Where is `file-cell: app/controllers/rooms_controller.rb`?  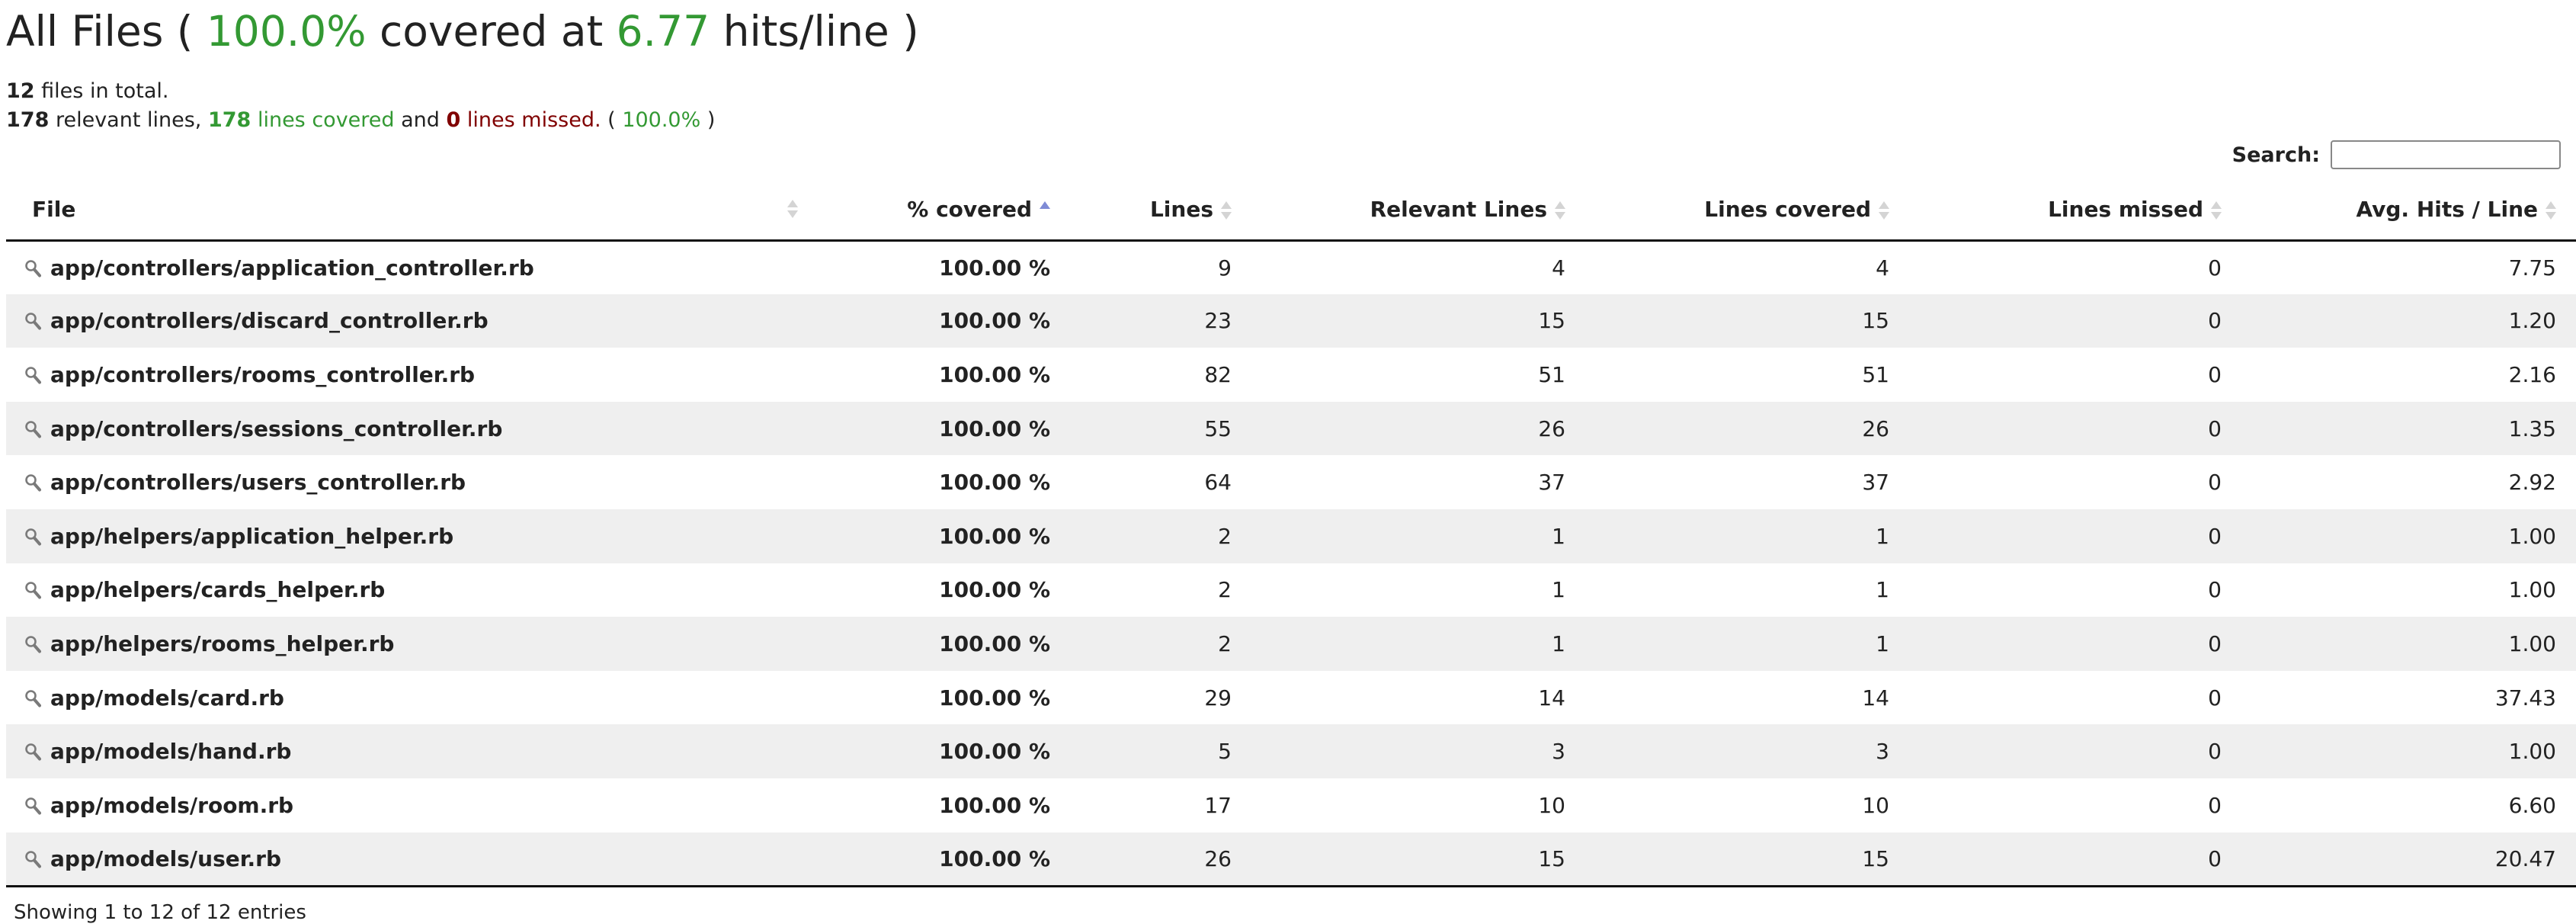
file-cell: app/controllers/rooms_controller.rb is located at coordinates (408, 375).